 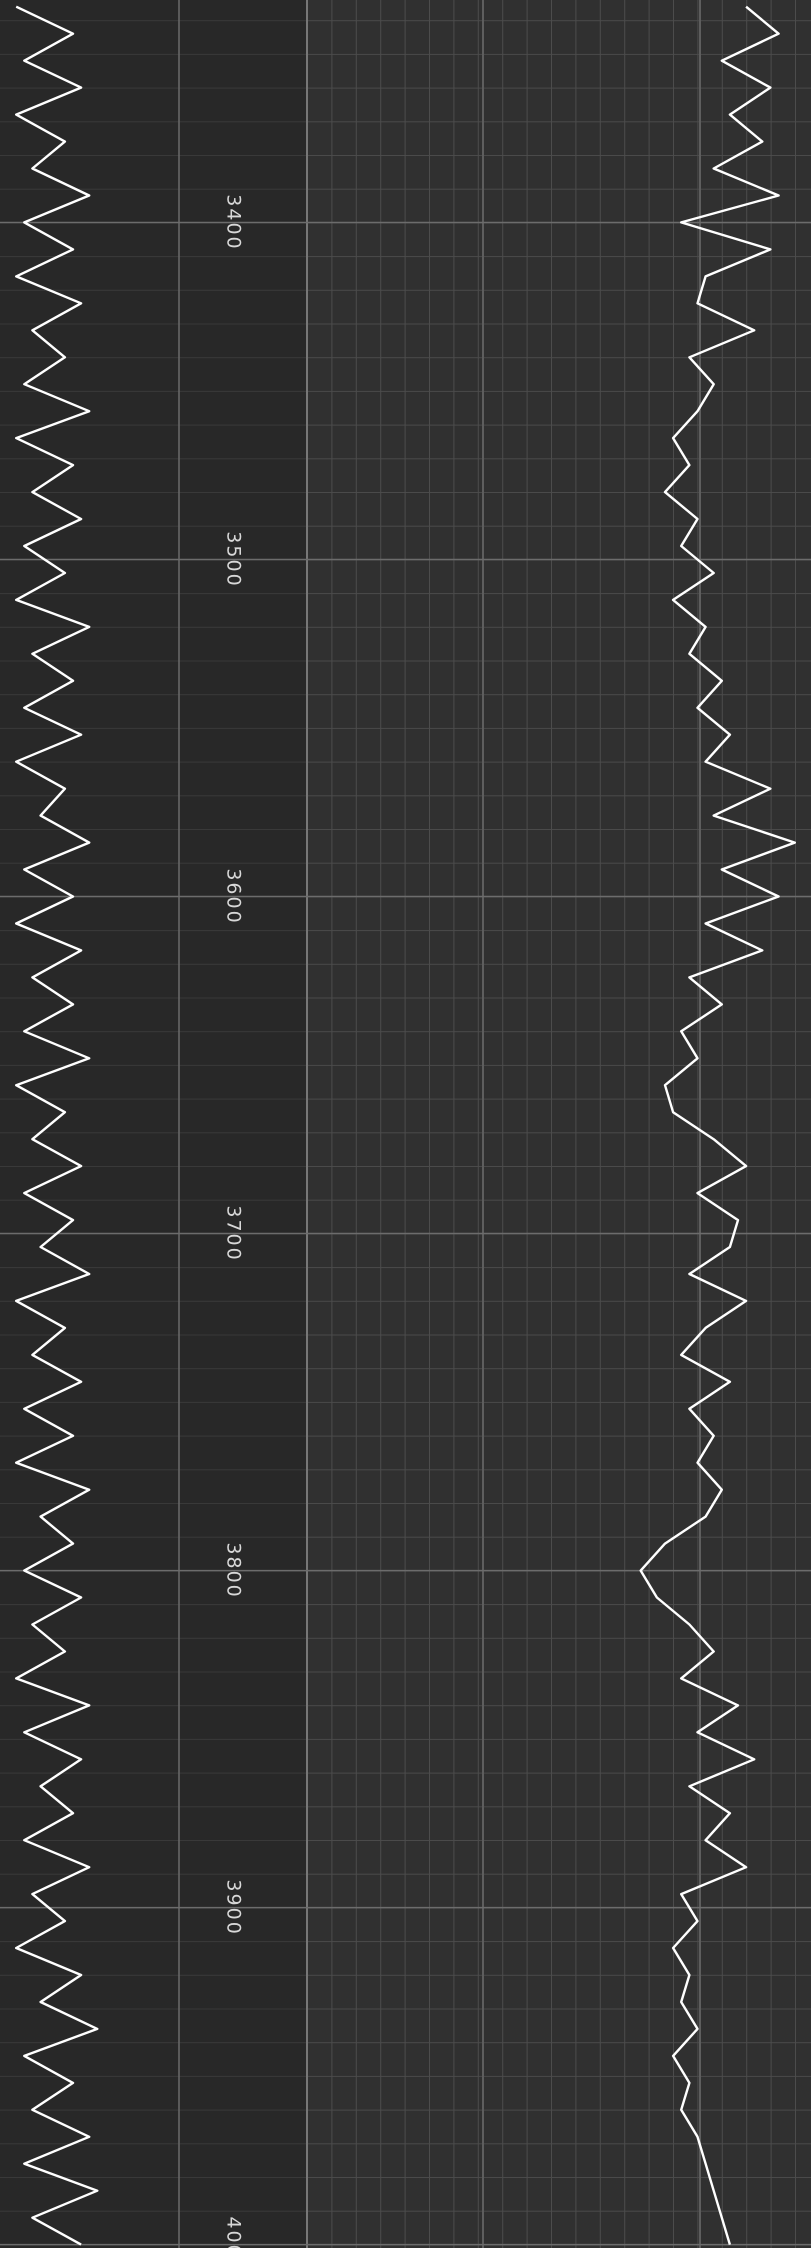 I want to click on tick-label: 3500, so click(x=234, y=559).